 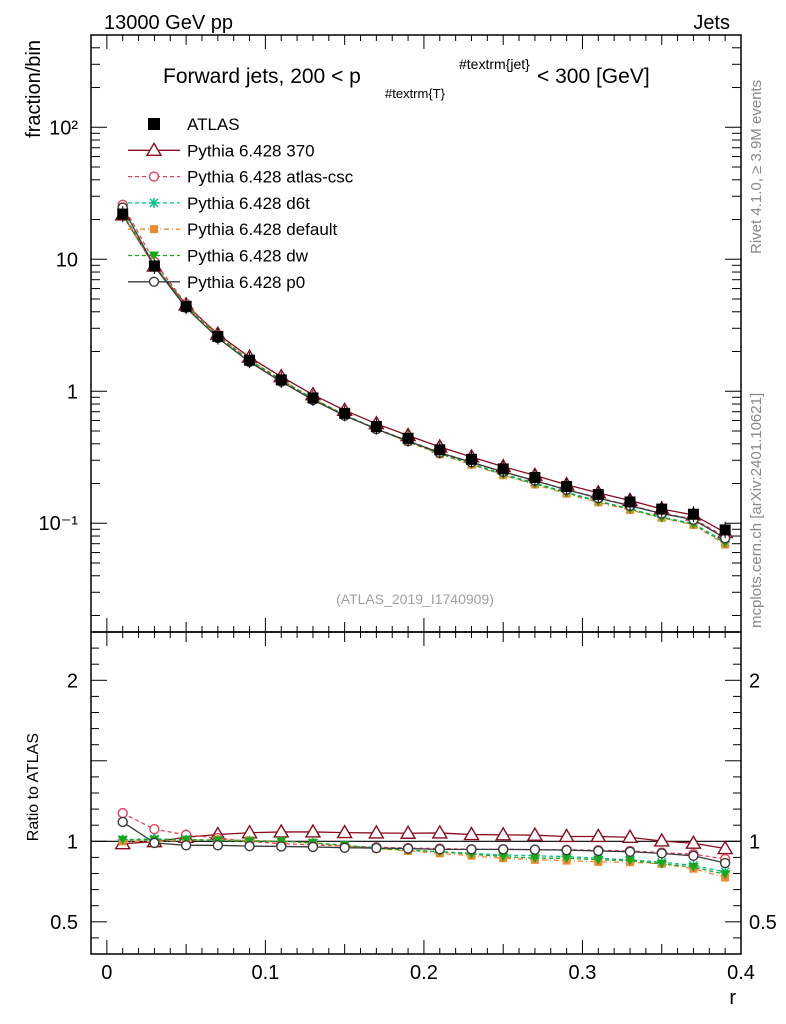 I want to click on legend-marker-stroke, so click(x=154, y=203).